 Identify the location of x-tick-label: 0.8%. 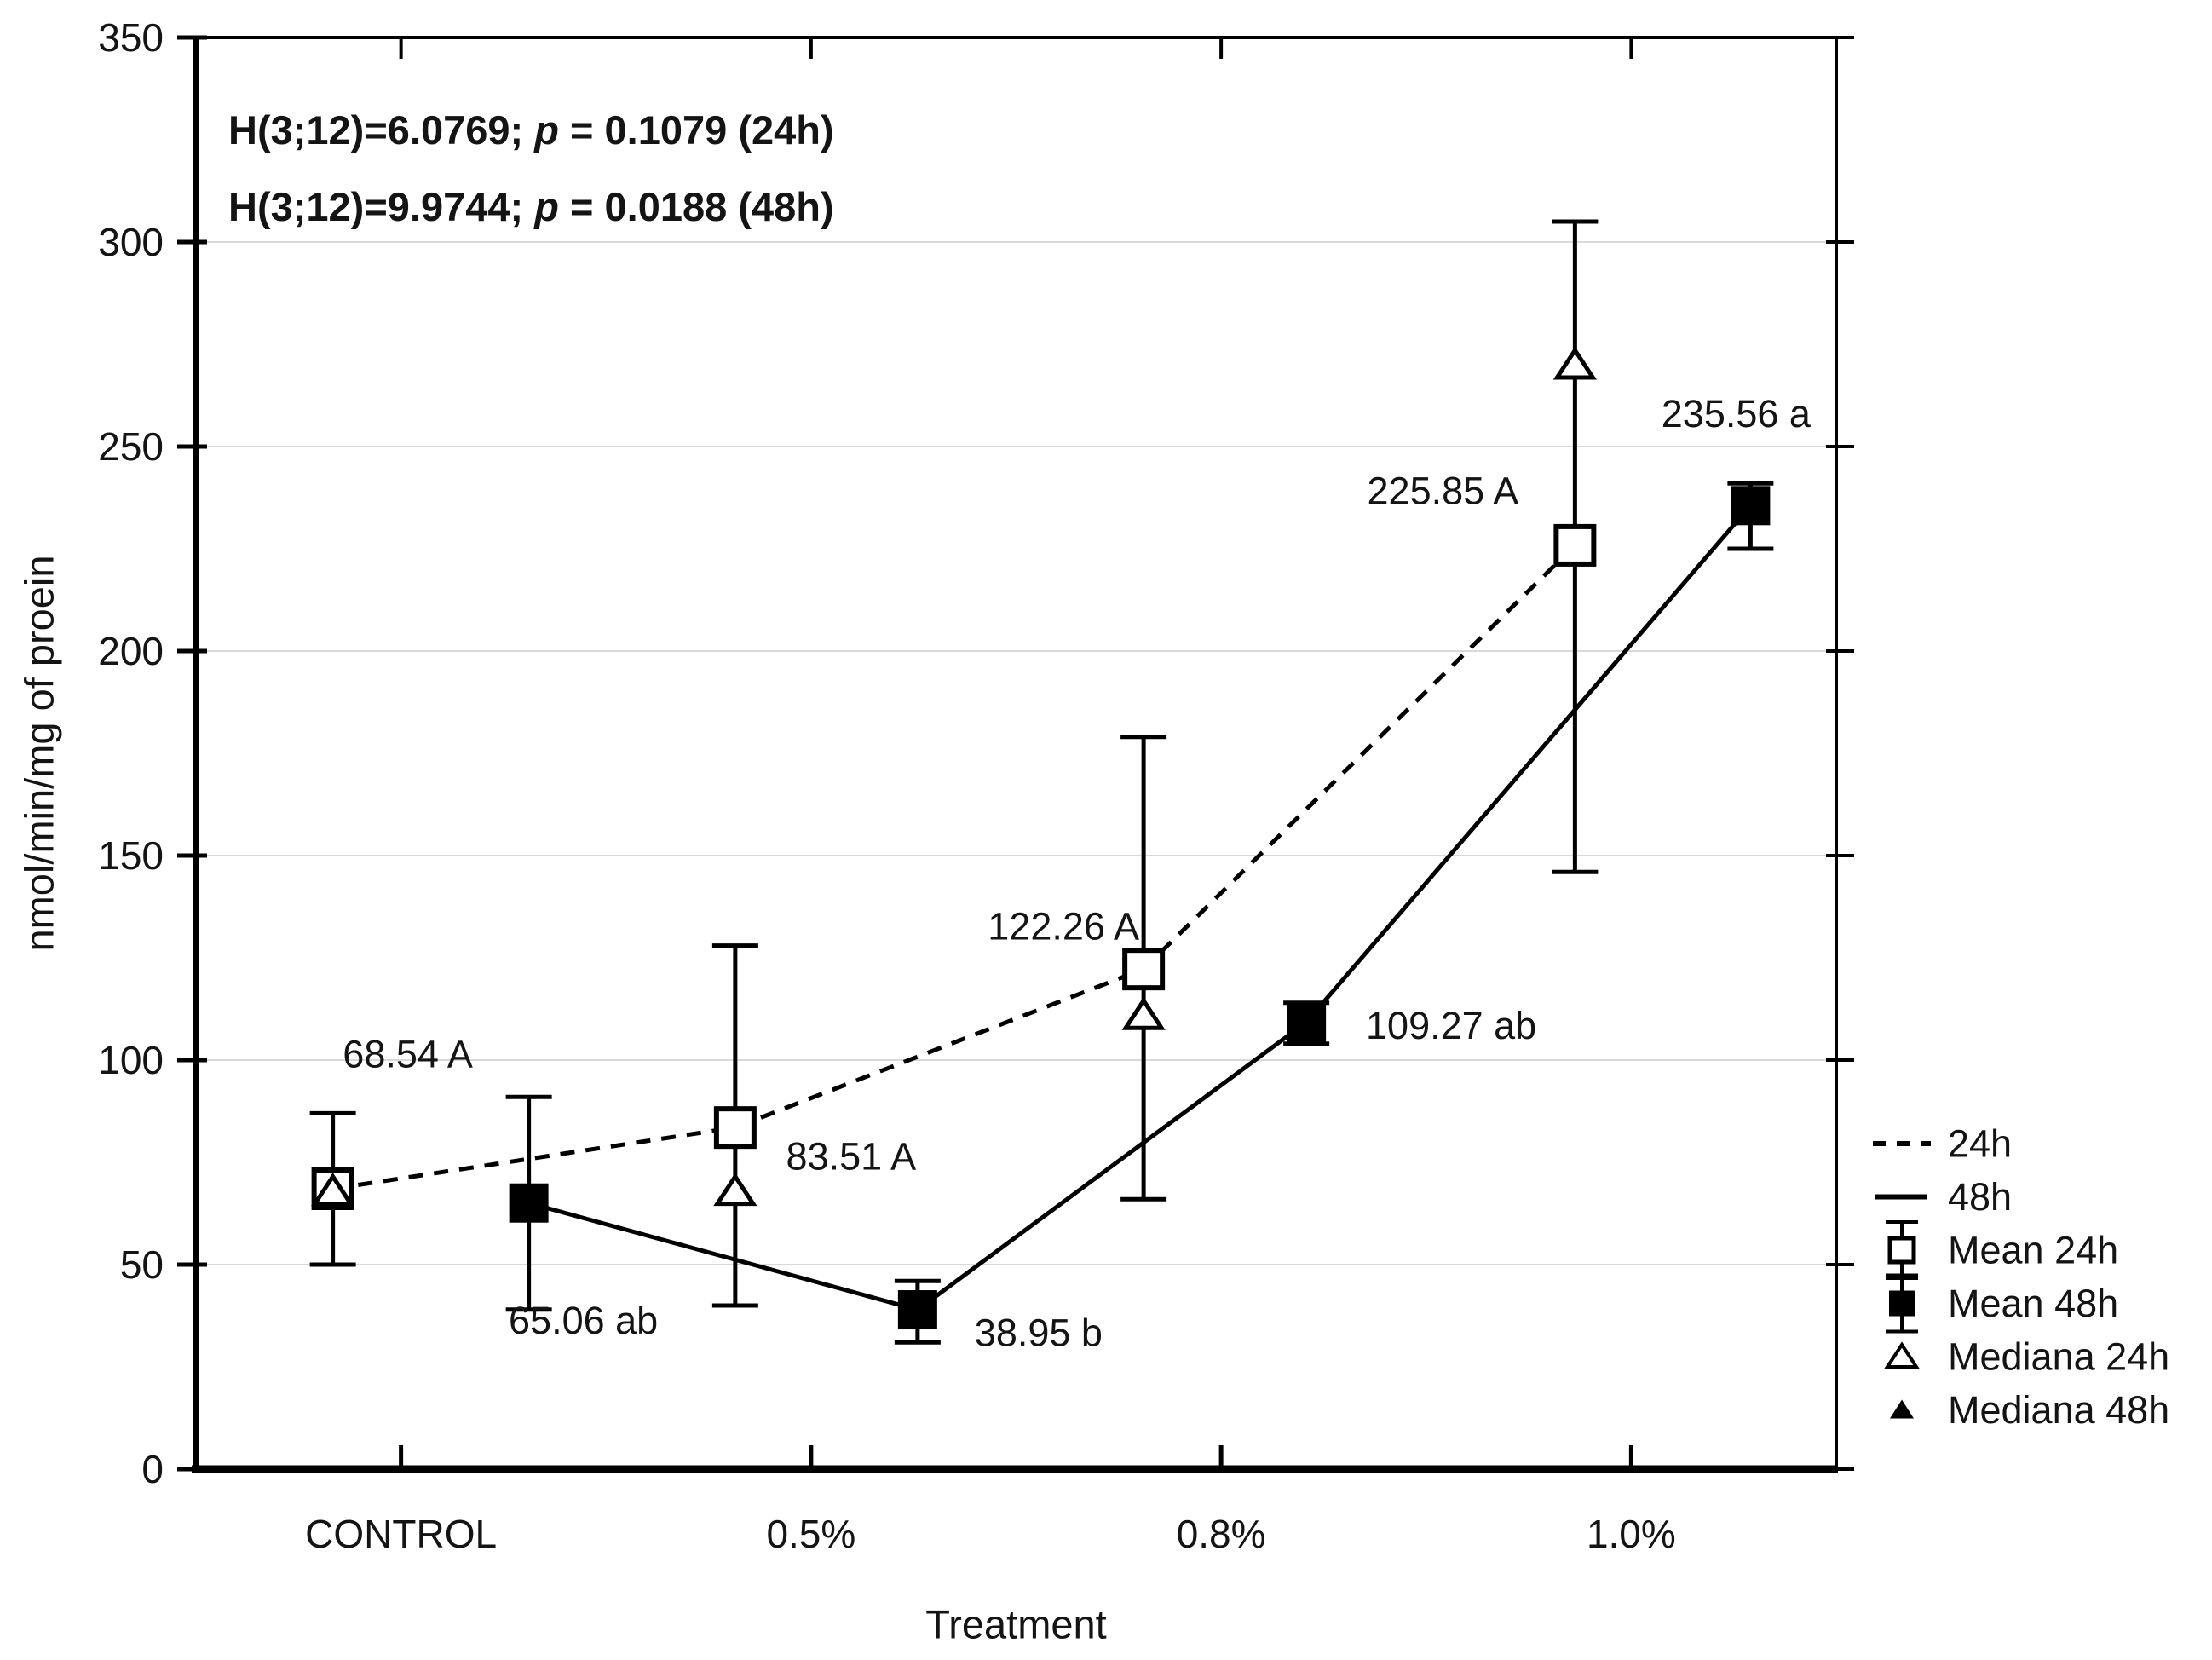
(1221, 1534).